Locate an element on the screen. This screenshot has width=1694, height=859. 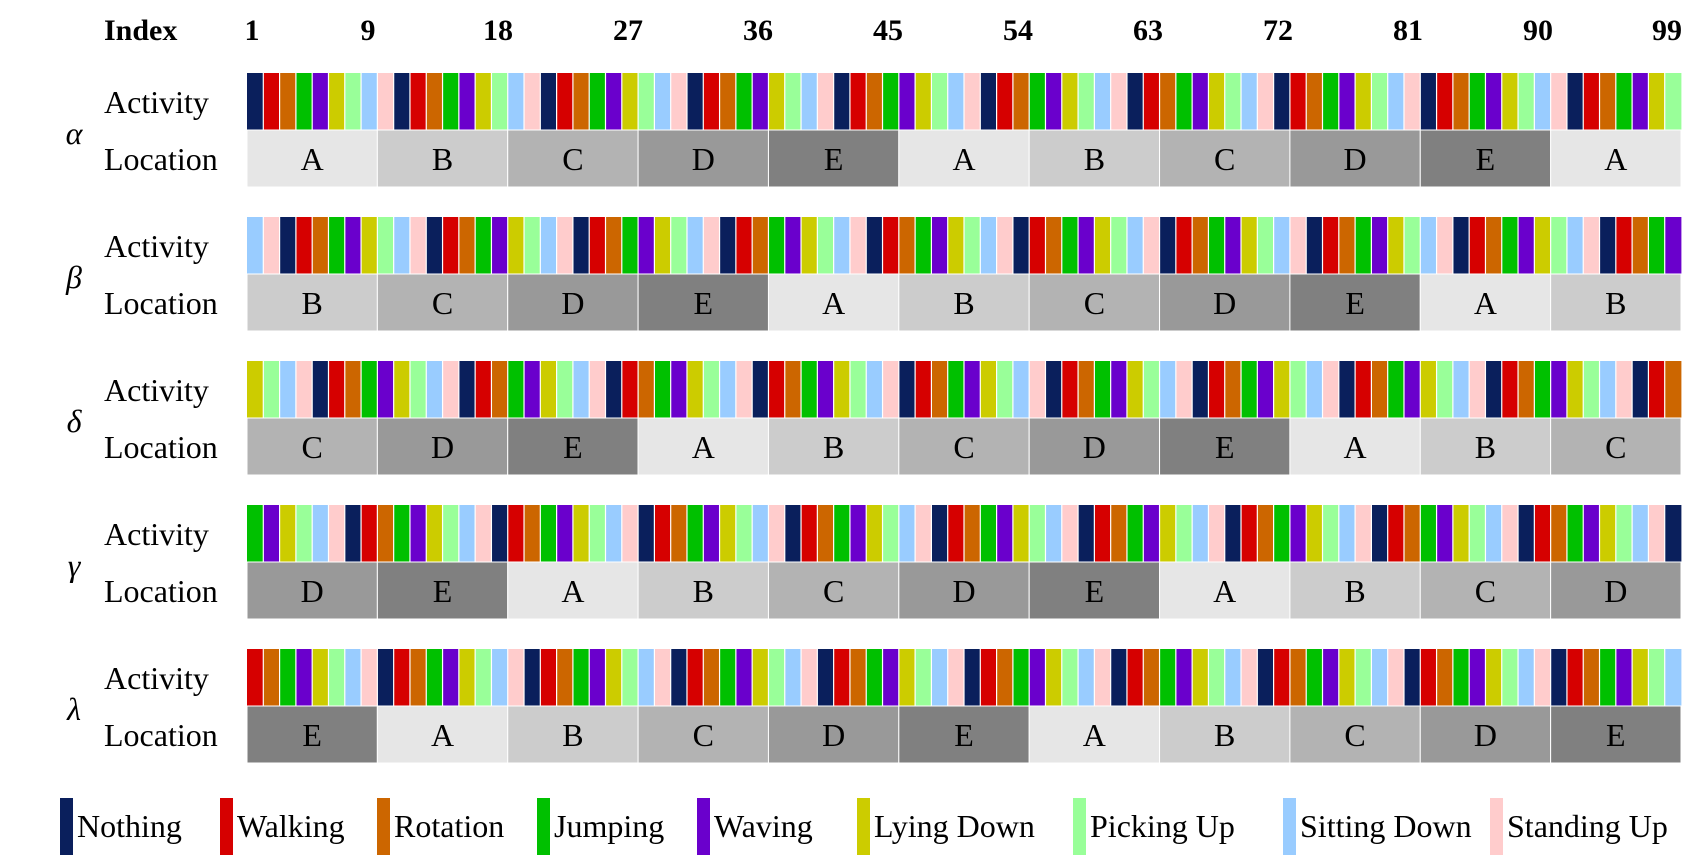
legend-label: Sitting Down is located at coordinates (1386, 826).